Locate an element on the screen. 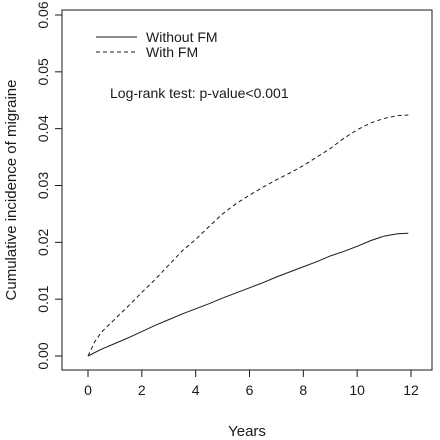 The width and height of the screenshot is (440, 440). x-tick-label: 4 is located at coordinates (196, 390).